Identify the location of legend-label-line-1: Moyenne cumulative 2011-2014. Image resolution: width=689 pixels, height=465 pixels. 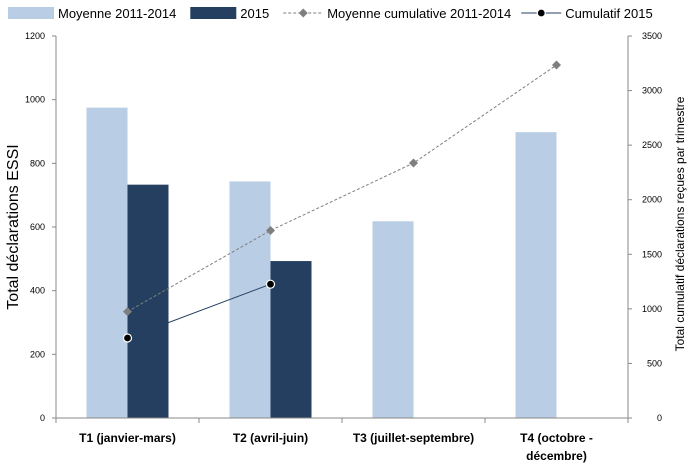
(419, 13).